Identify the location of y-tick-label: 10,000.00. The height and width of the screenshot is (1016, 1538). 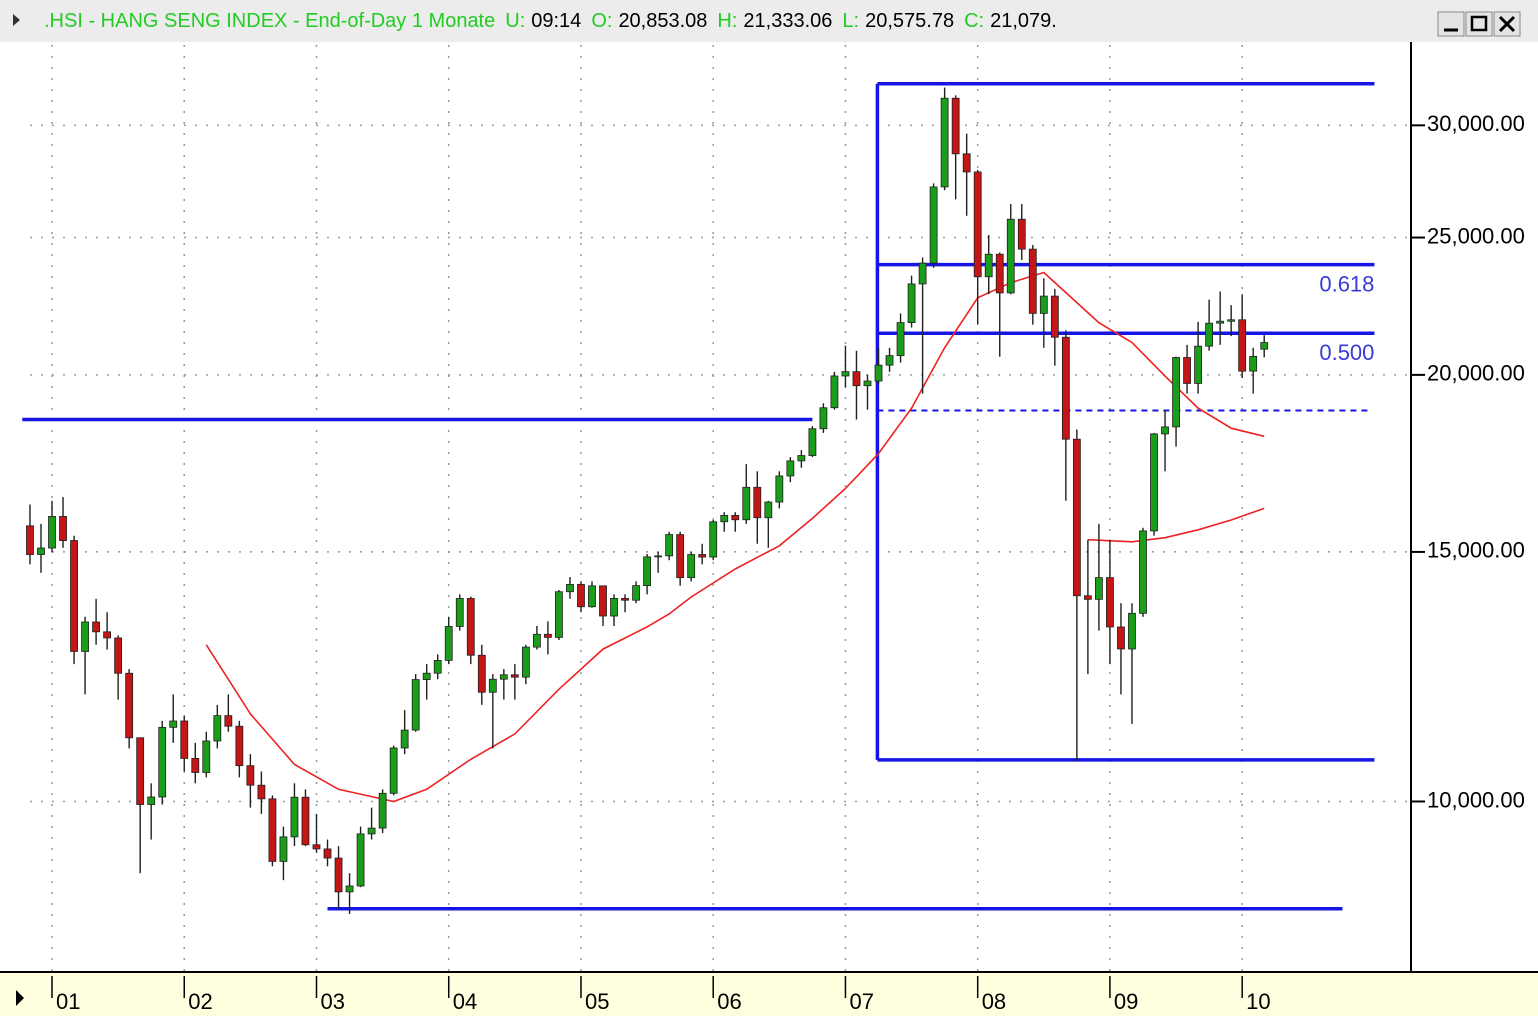
(1476, 799).